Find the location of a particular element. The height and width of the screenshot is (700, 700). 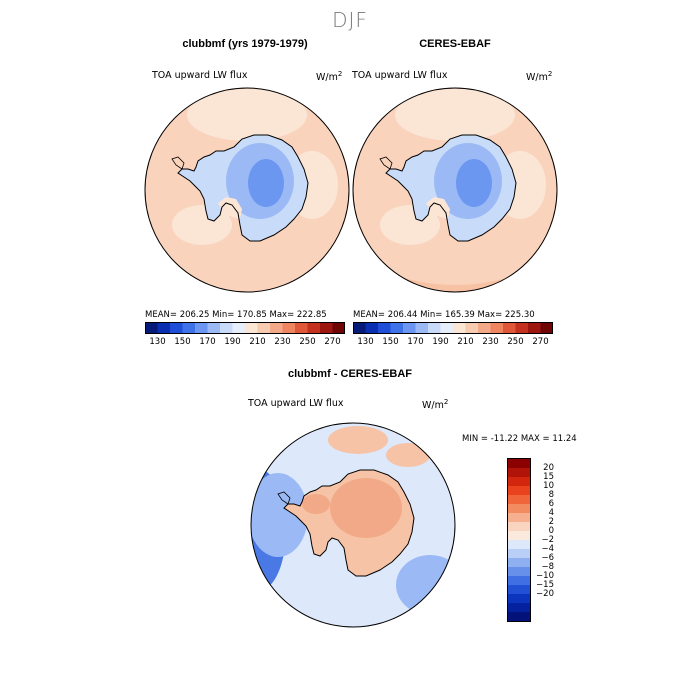

panel1-field-label: TOA upward LW flux is located at coordinates (200, 75).